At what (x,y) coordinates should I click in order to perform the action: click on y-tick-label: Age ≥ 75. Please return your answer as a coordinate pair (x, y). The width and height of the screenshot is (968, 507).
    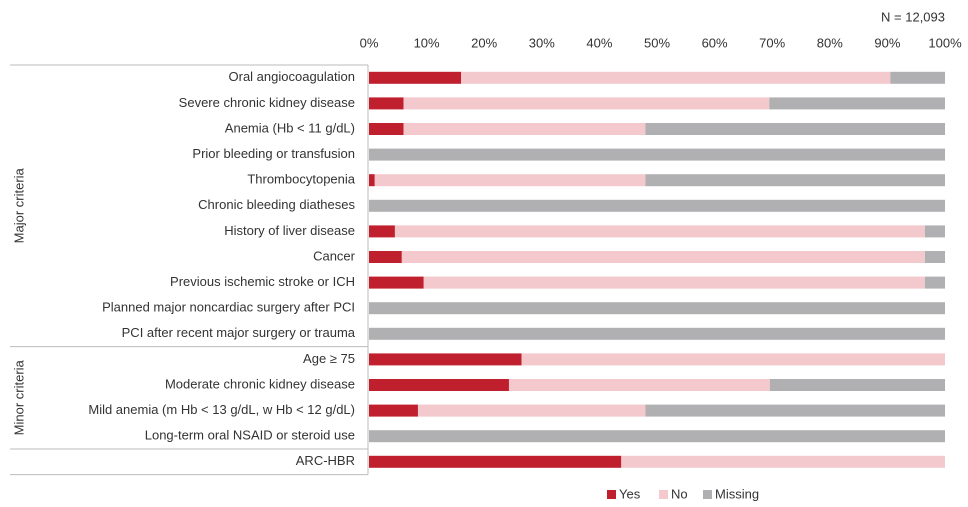
    Looking at the image, I should click on (329, 358).